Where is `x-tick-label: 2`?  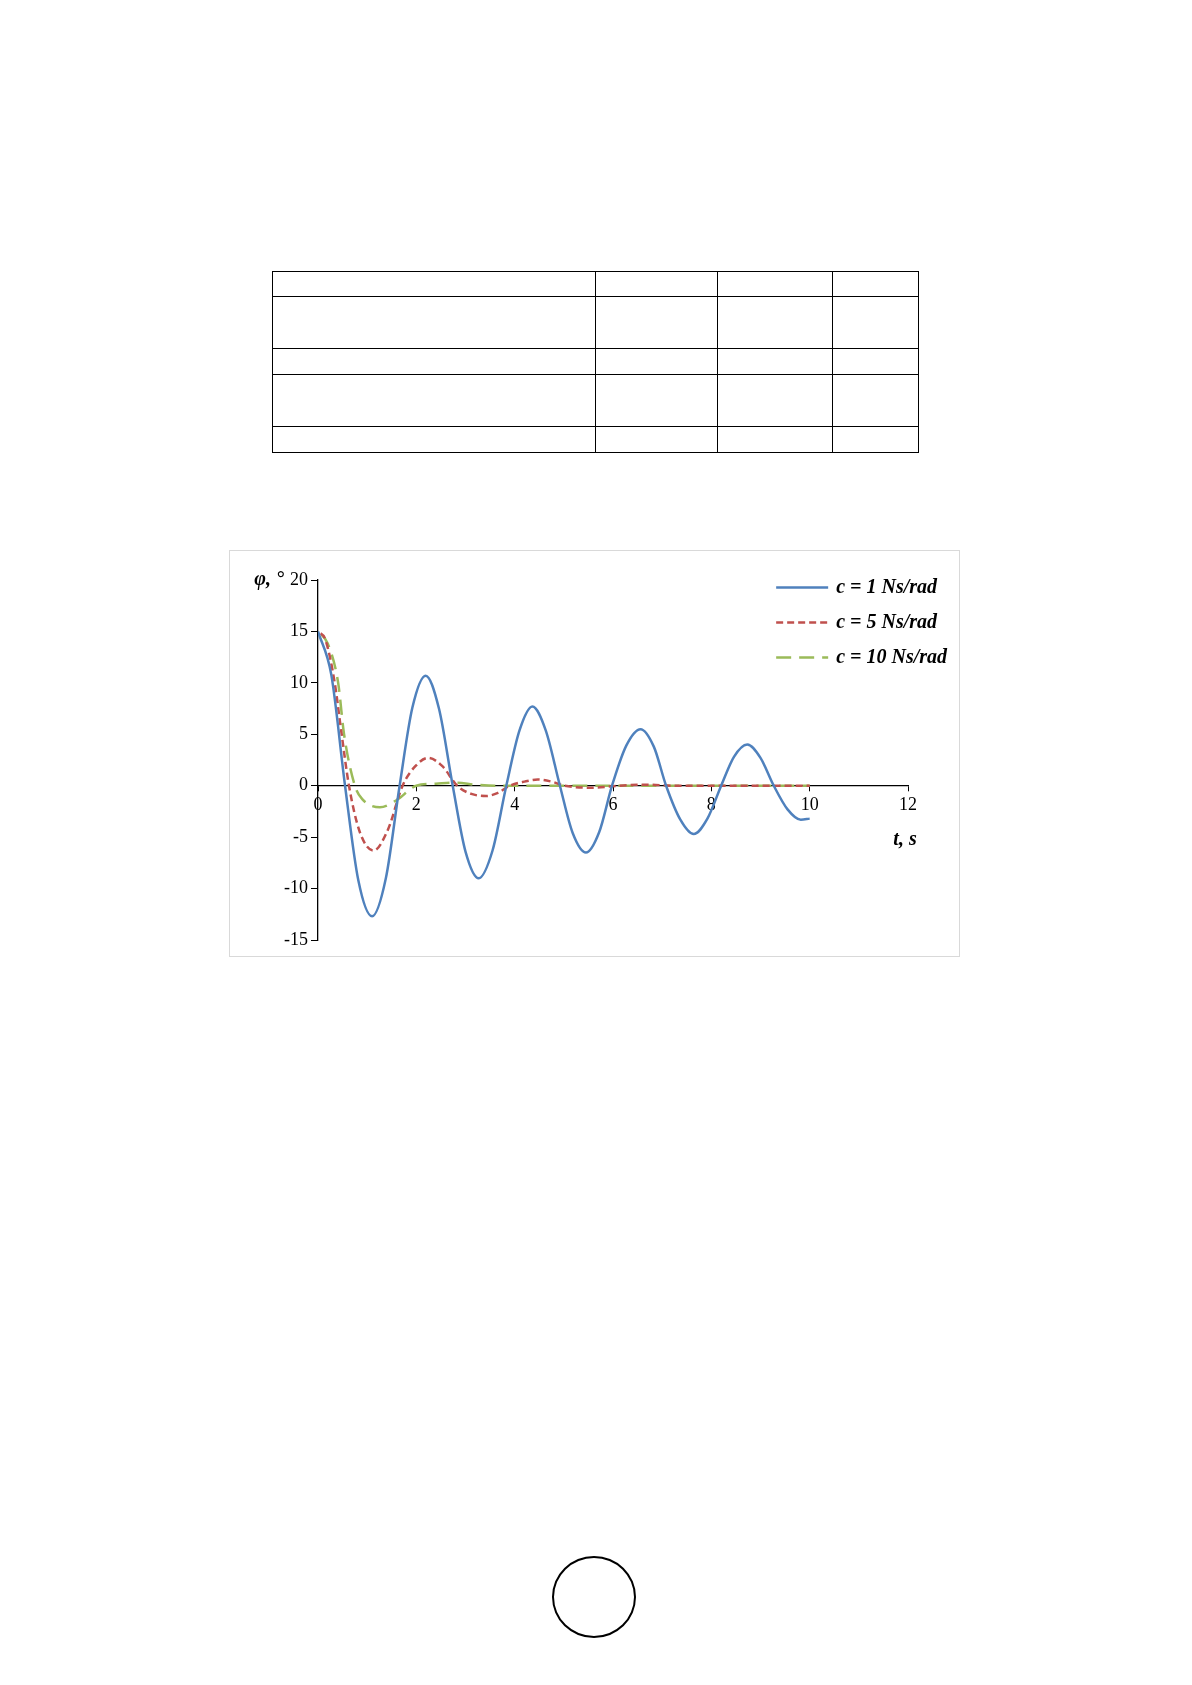
x-tick-label: 2 is located at coordinates (416, 804).